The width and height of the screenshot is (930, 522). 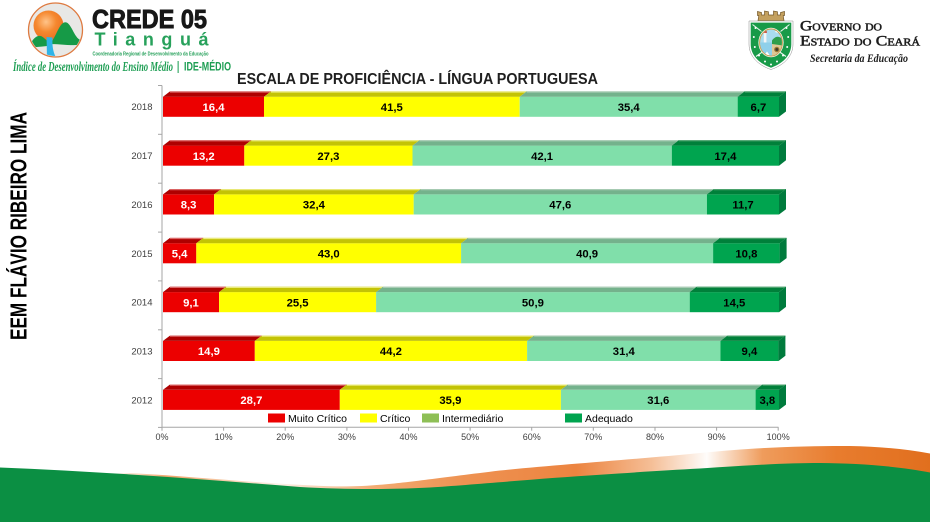 What do you see at coordinates (629, 108) in the screenshot?
I see `svg-text: 35,4` at bounding box center [629, 108].